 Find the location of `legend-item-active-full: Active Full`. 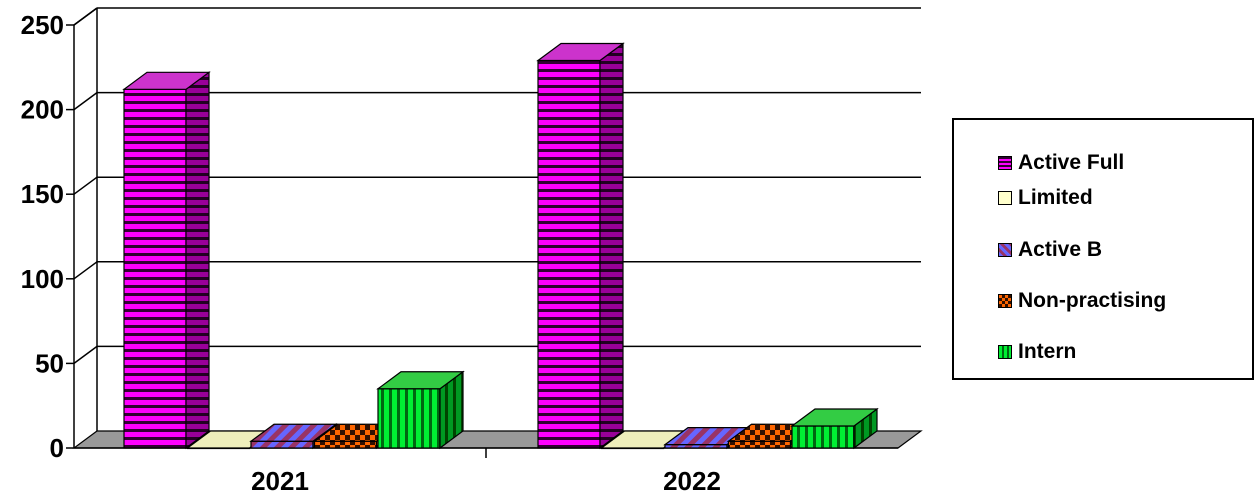

legend-item-active-full: Active Full is located at coordinates (1061, 163).